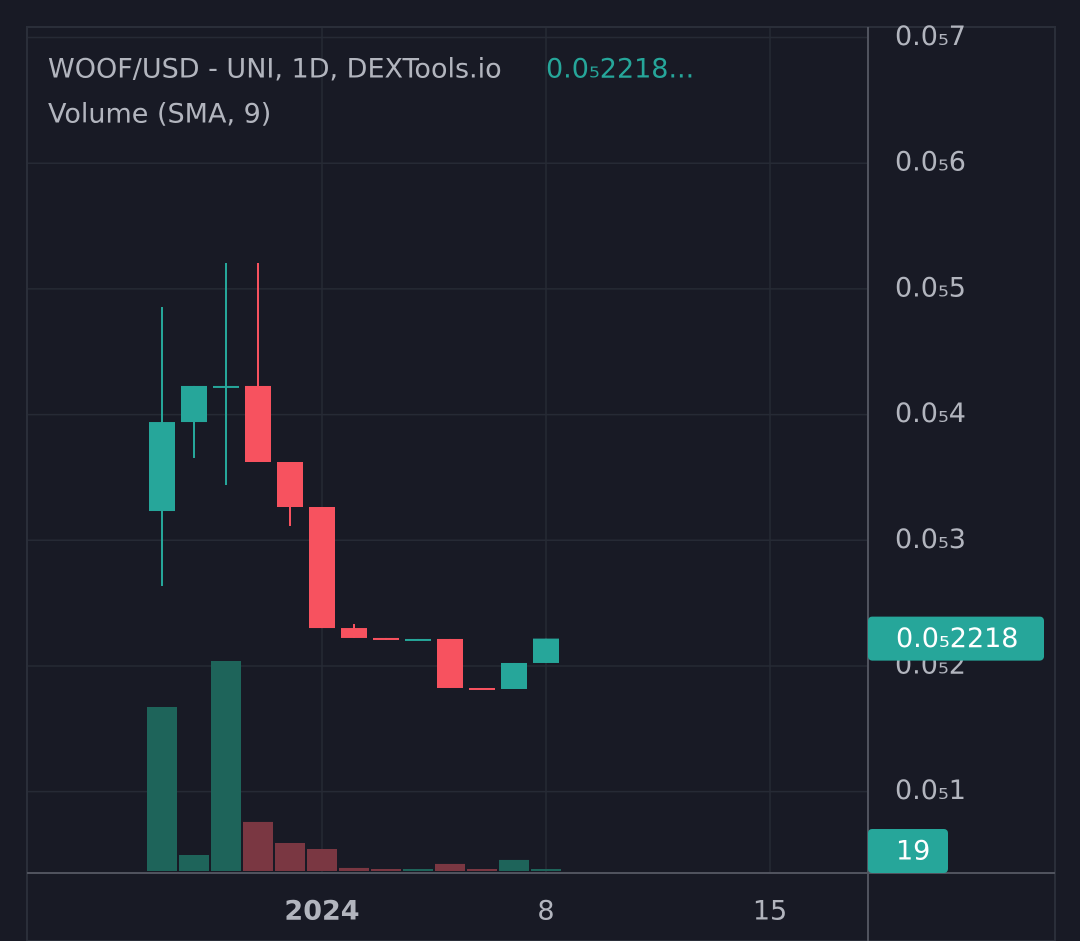  I want to click on y-tick-label: 0.0₅1, so click(930, 790).